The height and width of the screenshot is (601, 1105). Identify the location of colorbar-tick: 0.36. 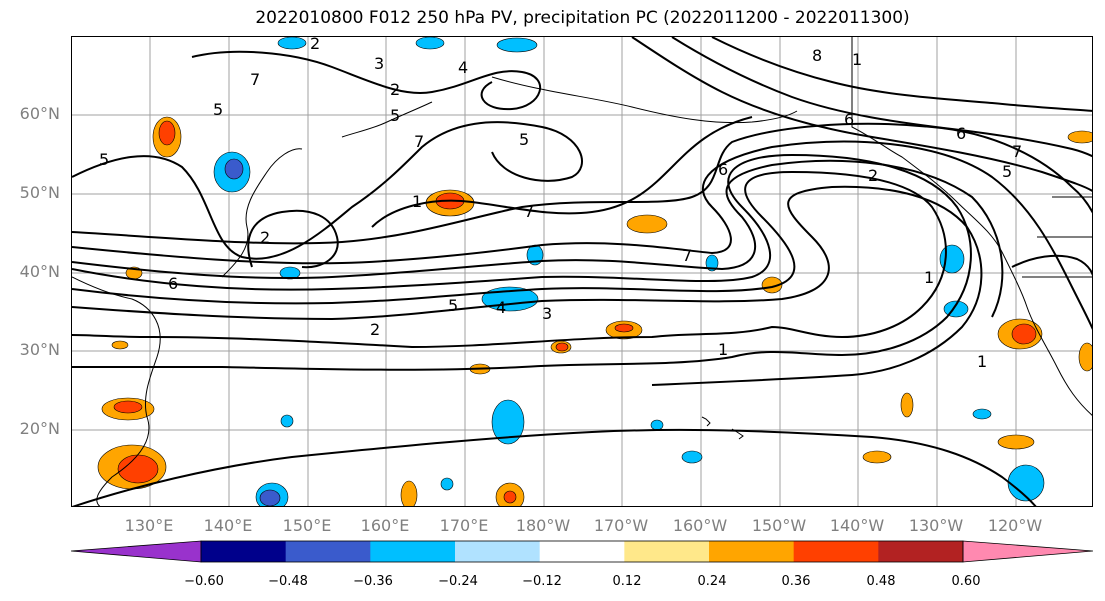
(796, 581).